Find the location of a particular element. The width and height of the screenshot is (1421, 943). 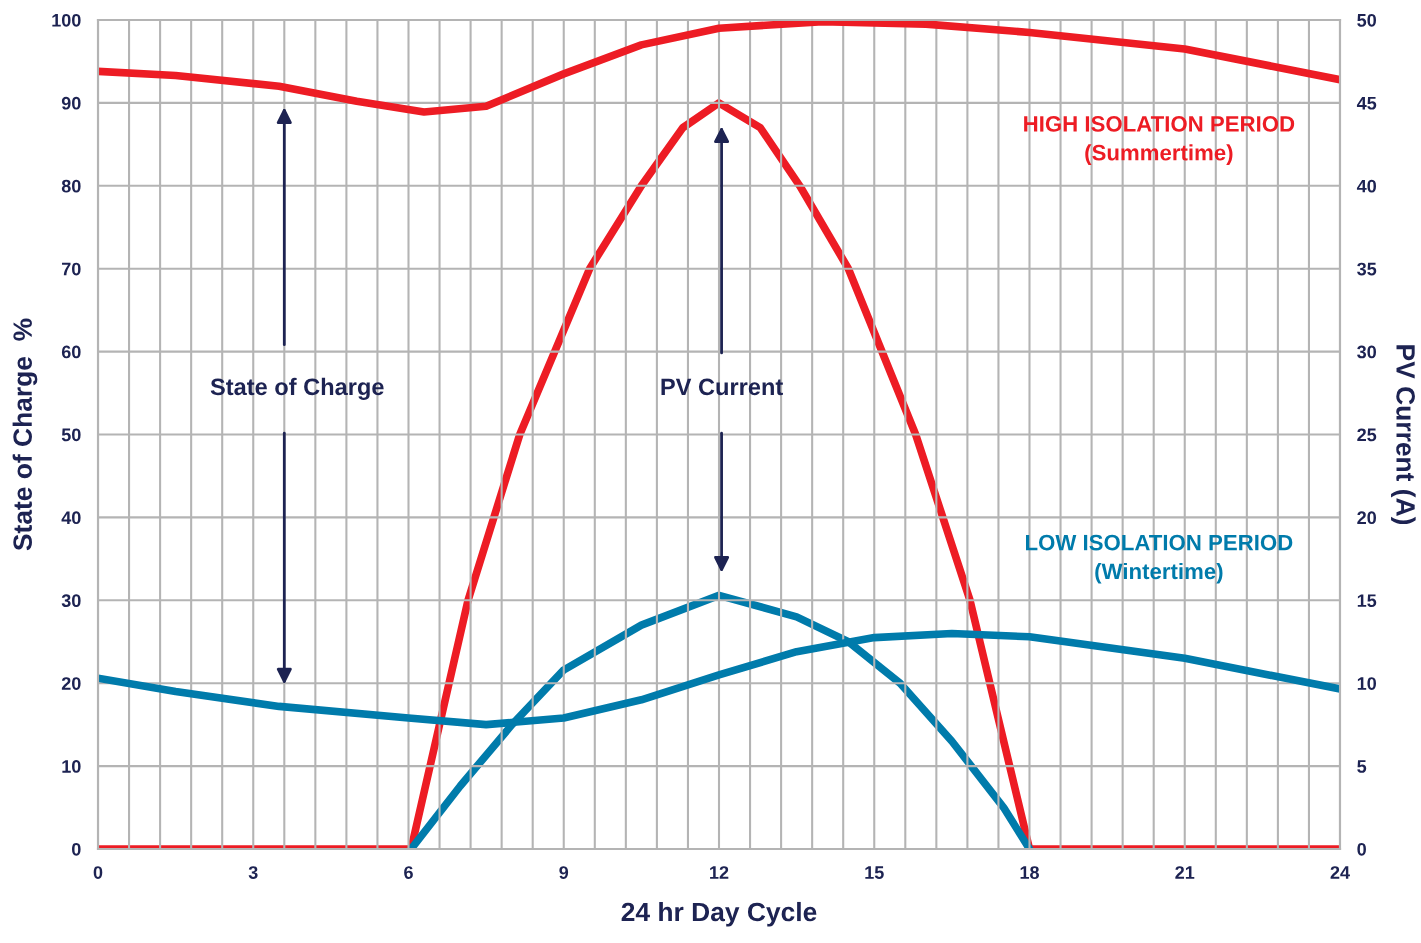

x-axis-title: 24 hr Day Cycle is located at coordinates (719, 914).